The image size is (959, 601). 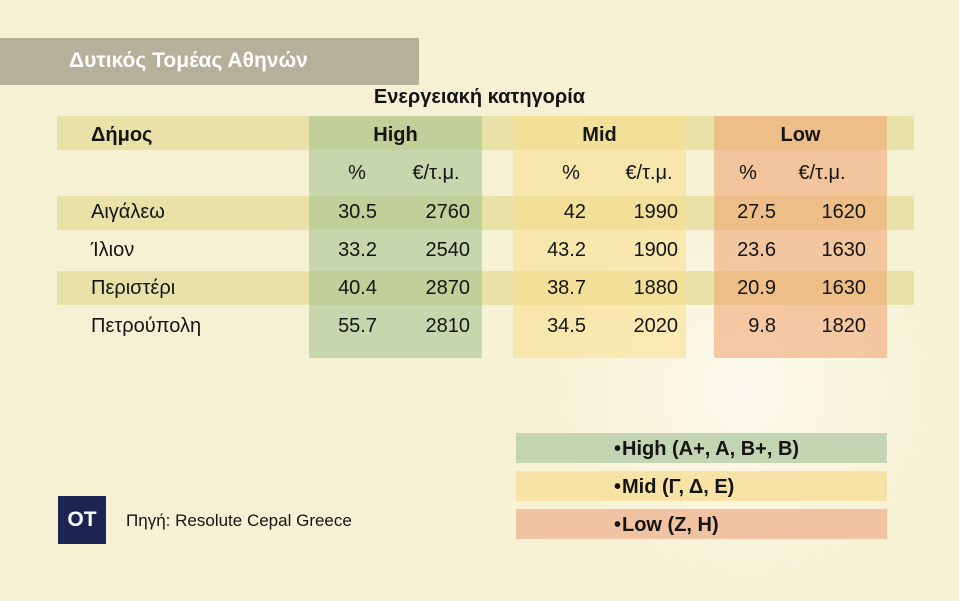 I want to click on high-column-highlight, so click(x=395, y=237).